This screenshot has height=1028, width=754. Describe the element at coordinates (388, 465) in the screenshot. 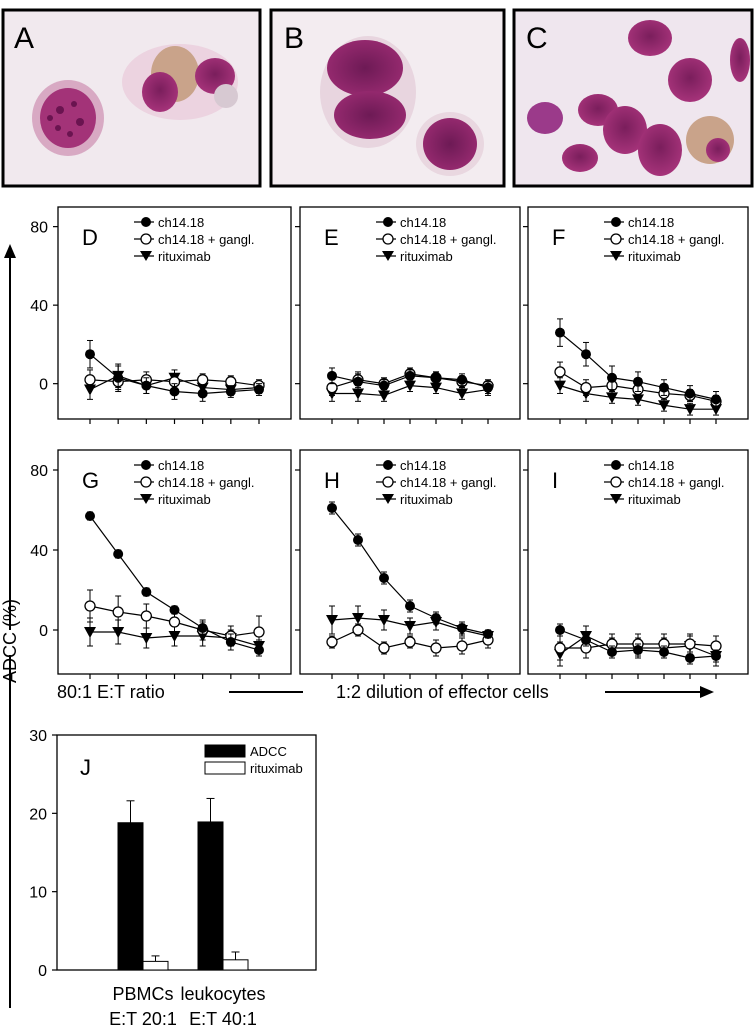

I see `legend-marker-filled-circle` at that location.